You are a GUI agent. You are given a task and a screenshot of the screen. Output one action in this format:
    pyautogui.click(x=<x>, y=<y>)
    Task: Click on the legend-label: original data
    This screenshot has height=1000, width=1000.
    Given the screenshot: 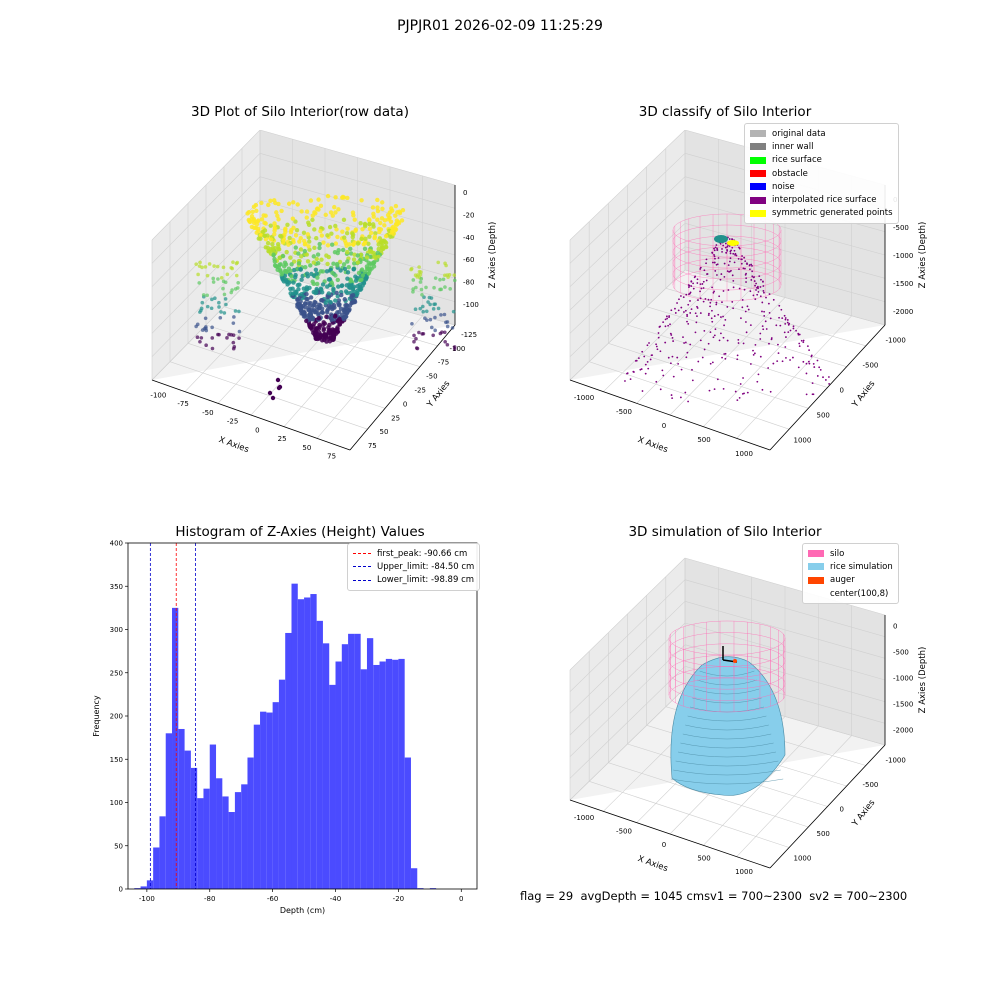 What is the action you would take?
    pyautogui.click(x=799, y=133)
    